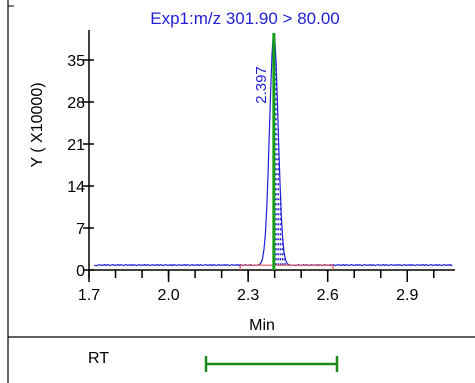 This screenshot has height=383, width=475. I want to click on y-tick-label: 21, so click(76, 145).